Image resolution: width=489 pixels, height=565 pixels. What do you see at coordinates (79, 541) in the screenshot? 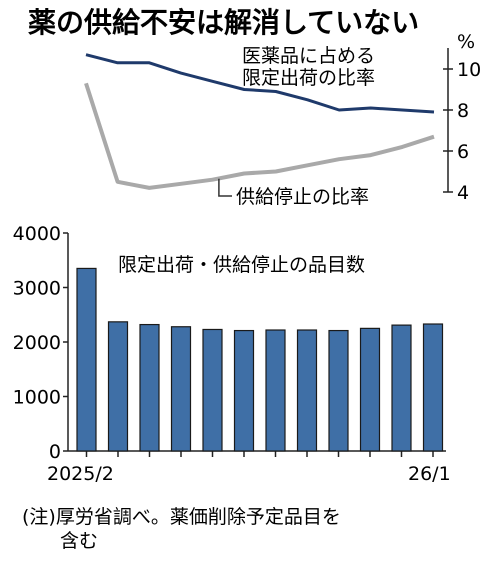
I see `source-note-line2: 含む` at bounding box center [79, 541].